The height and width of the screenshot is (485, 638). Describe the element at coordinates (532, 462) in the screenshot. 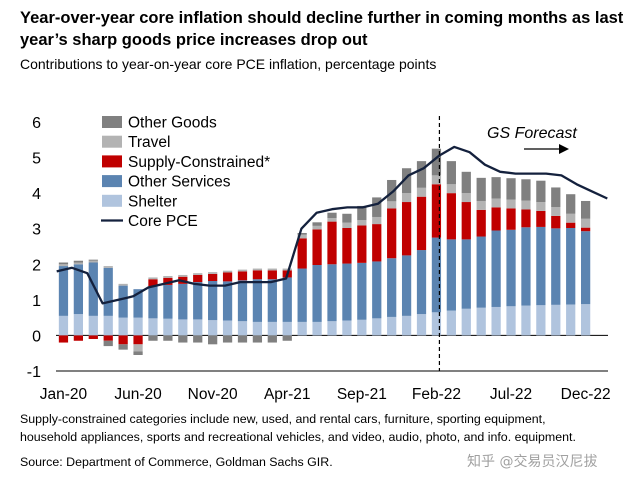

I see `watermark: 知乎 @交易员汉尼拔` at that location.